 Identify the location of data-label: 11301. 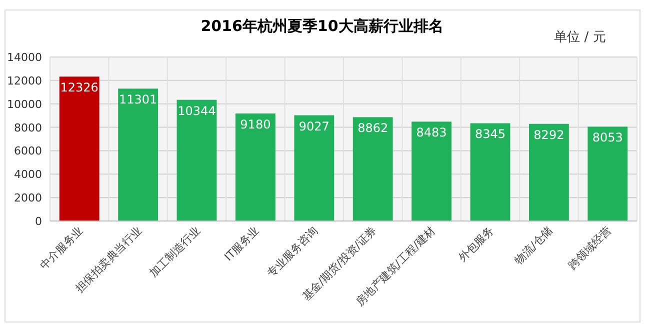
(138, 99).